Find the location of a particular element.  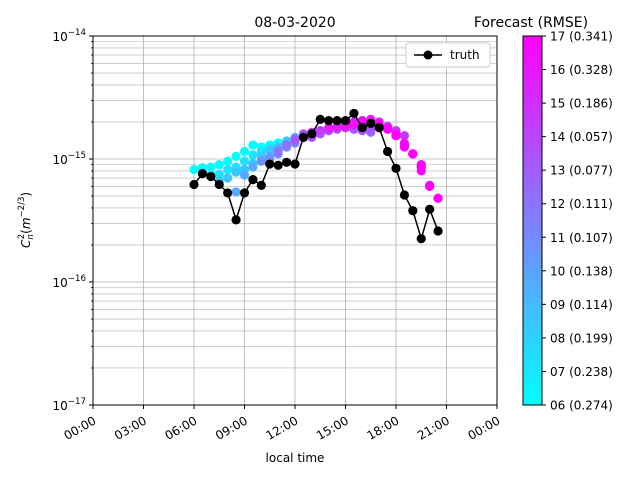

colorbar is located at coordinates (532, 220).